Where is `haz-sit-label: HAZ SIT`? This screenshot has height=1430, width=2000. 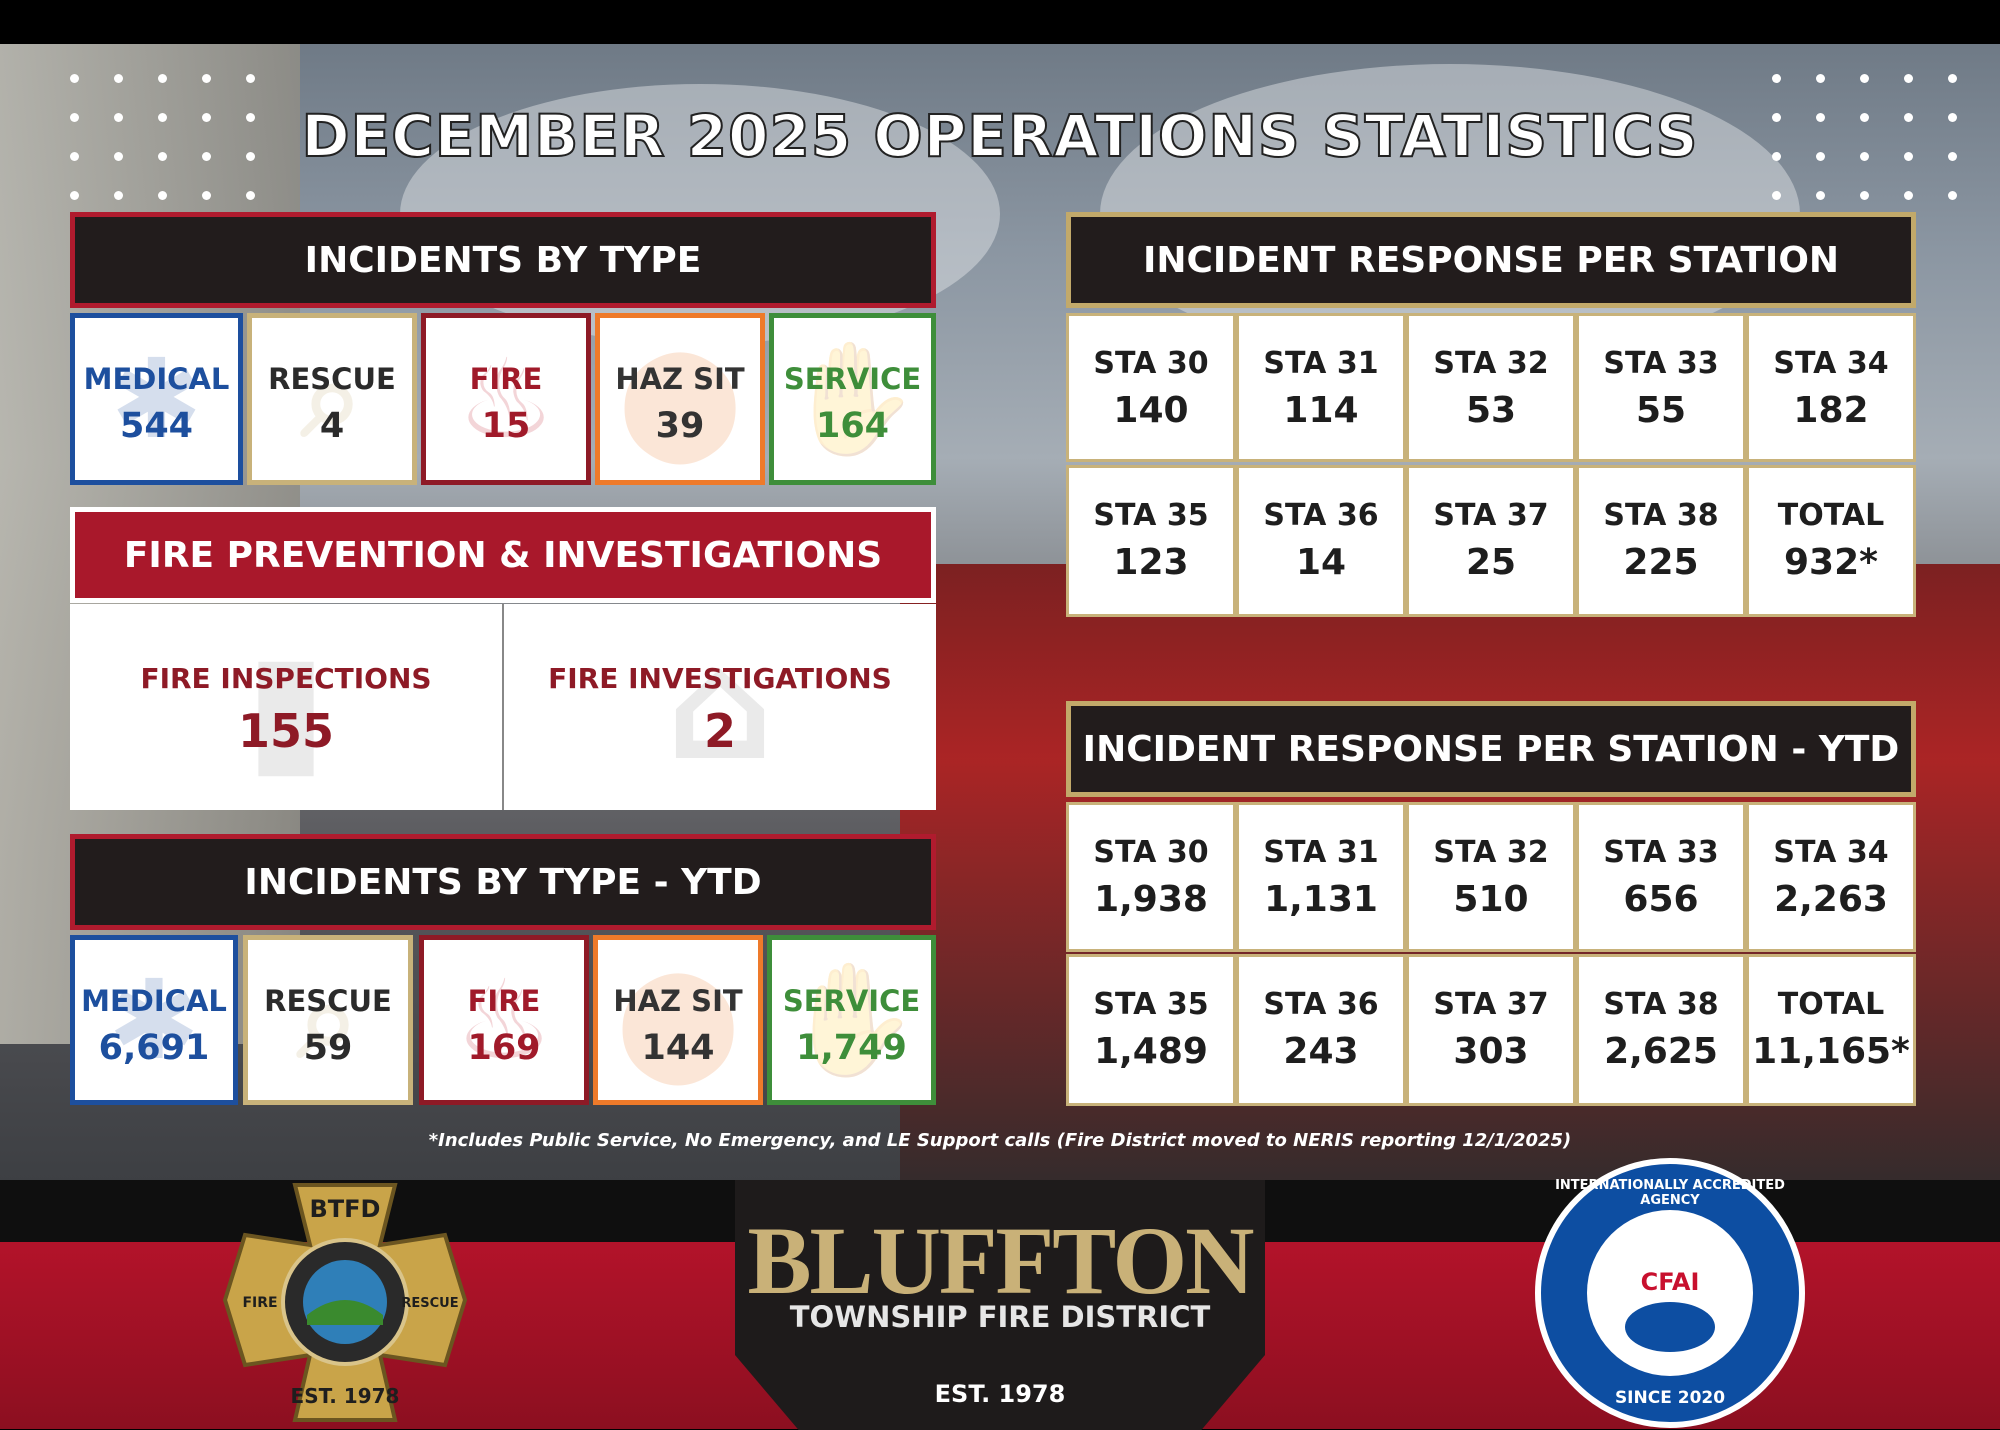
haz-sit-label: HAZ SIT is located at coordinates (680, 379).